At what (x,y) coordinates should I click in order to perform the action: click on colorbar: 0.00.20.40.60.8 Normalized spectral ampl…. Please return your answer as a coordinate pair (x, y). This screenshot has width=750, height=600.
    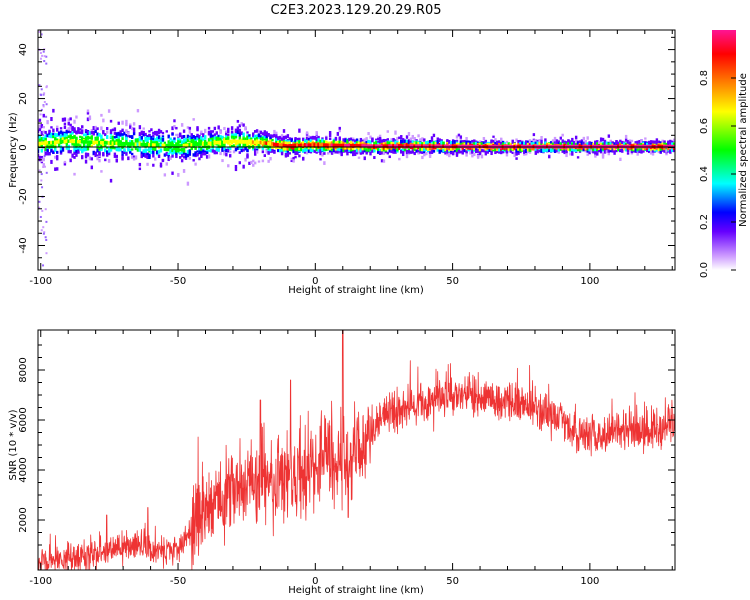
    Looking at the image, I should click on (724, 154).